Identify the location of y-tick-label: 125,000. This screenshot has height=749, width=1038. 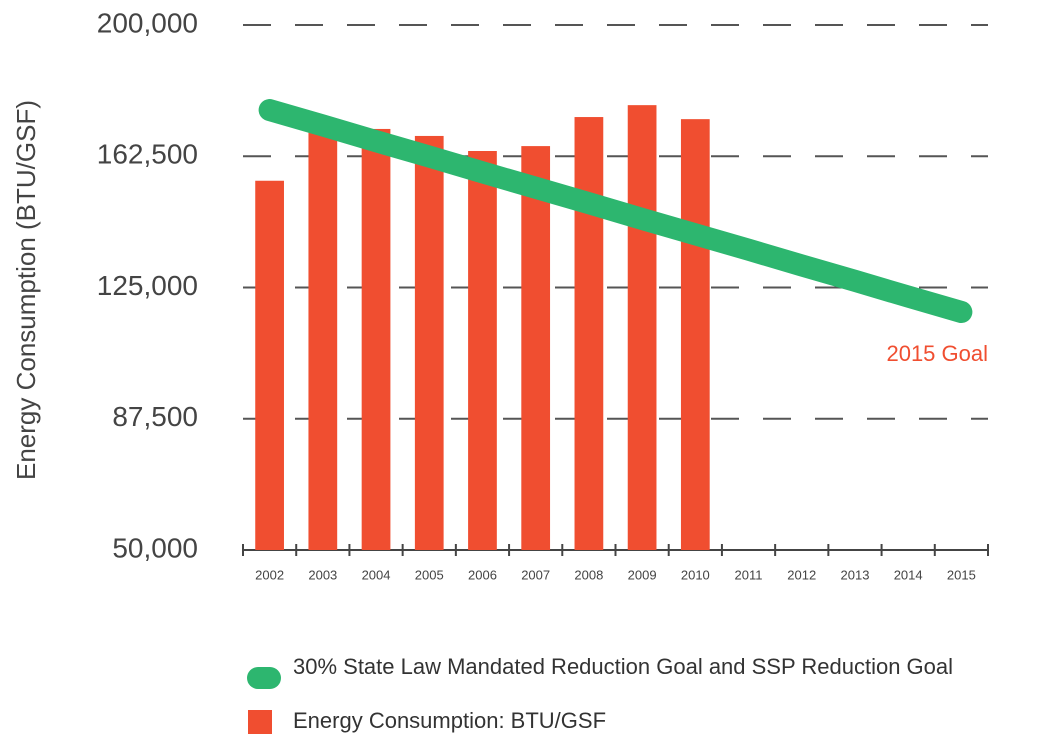
(147, 285).